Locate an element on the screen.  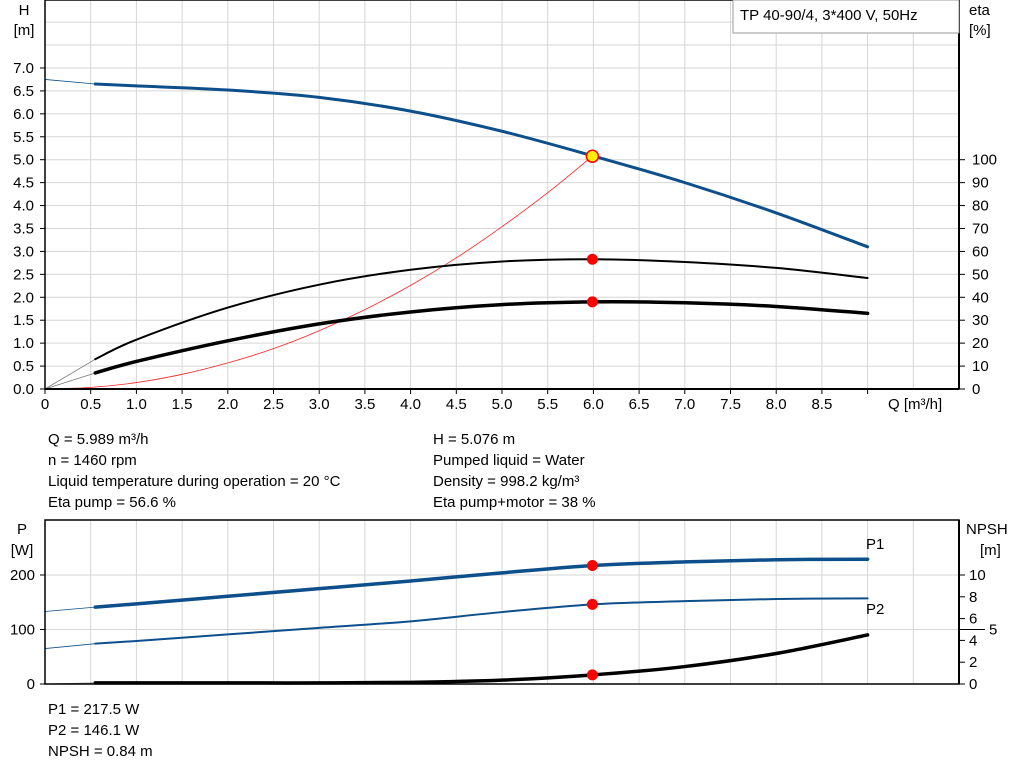
x-axis-label: Q [m³/h] is located at coordinates (915, 404).